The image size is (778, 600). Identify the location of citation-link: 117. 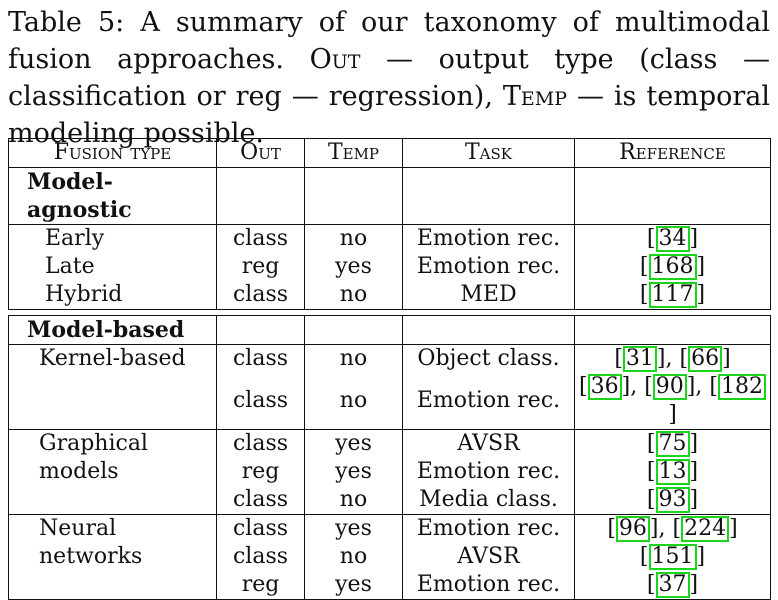
(672, 295).